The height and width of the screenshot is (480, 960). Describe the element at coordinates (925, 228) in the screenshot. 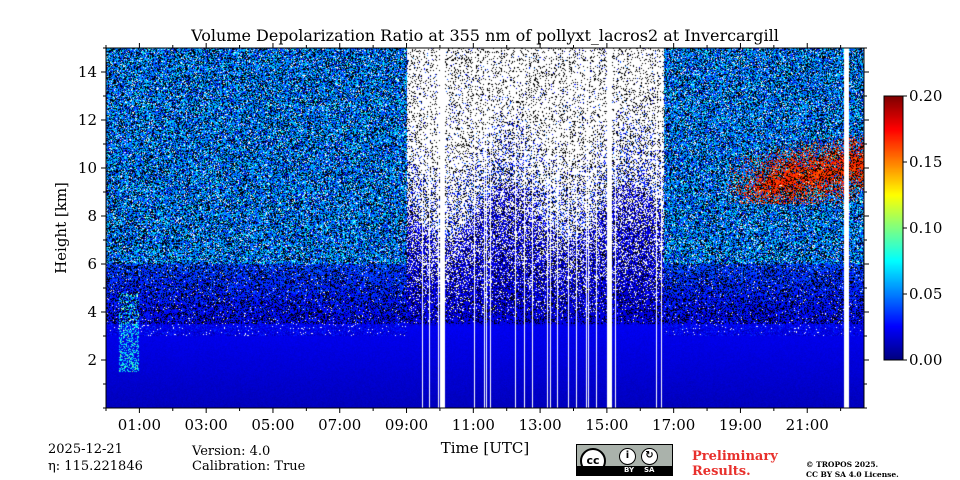

I see `colorbar-tick-label: 0.10` at that location.